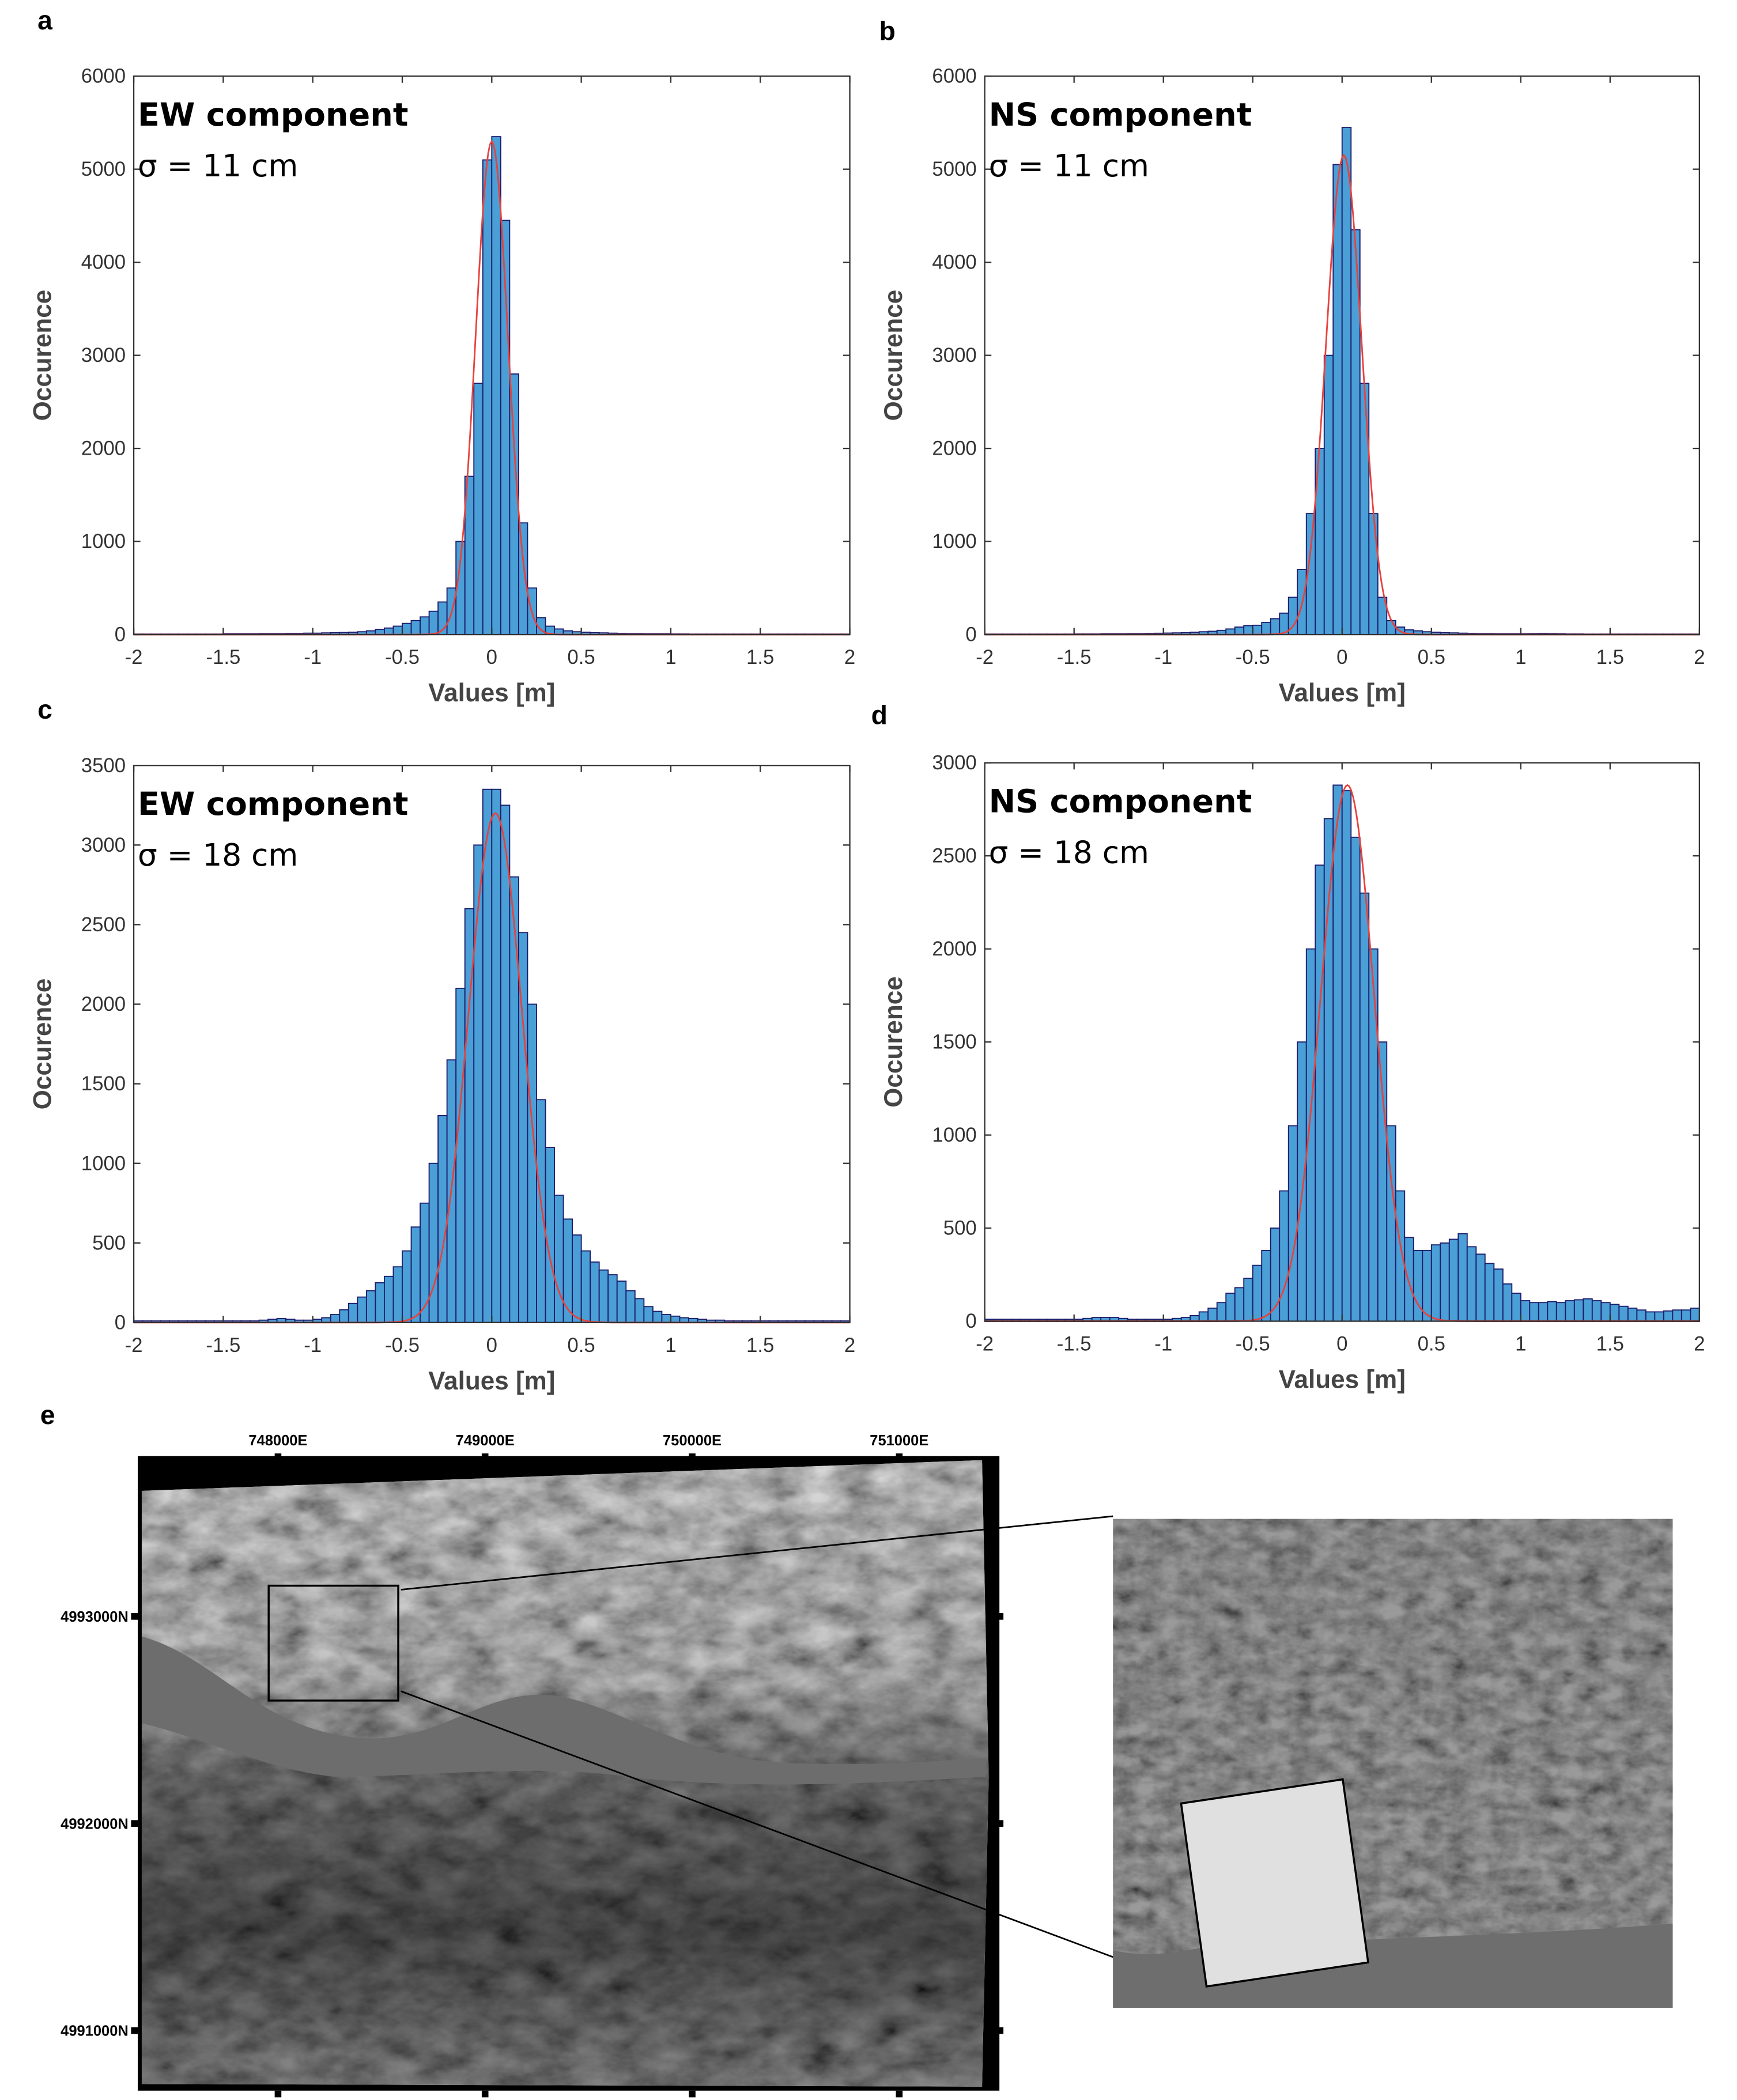  What do you see at coordinates (45, 20) in the screenshot?
I see `panel-label: a` at bounding box center [45, 20].